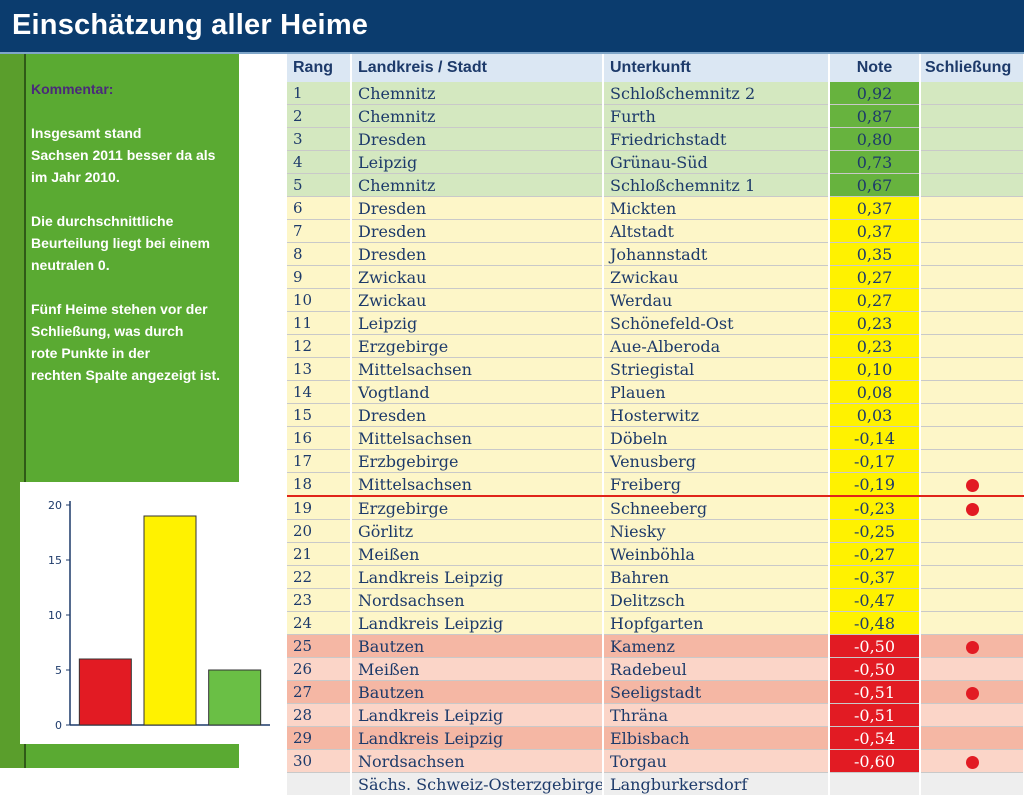 The image size is (1024, 795). What do you see at coordinates (875, 208) in the screenshot?
I see `cell-note-text: 0,37` at bounding box center [875, 208].